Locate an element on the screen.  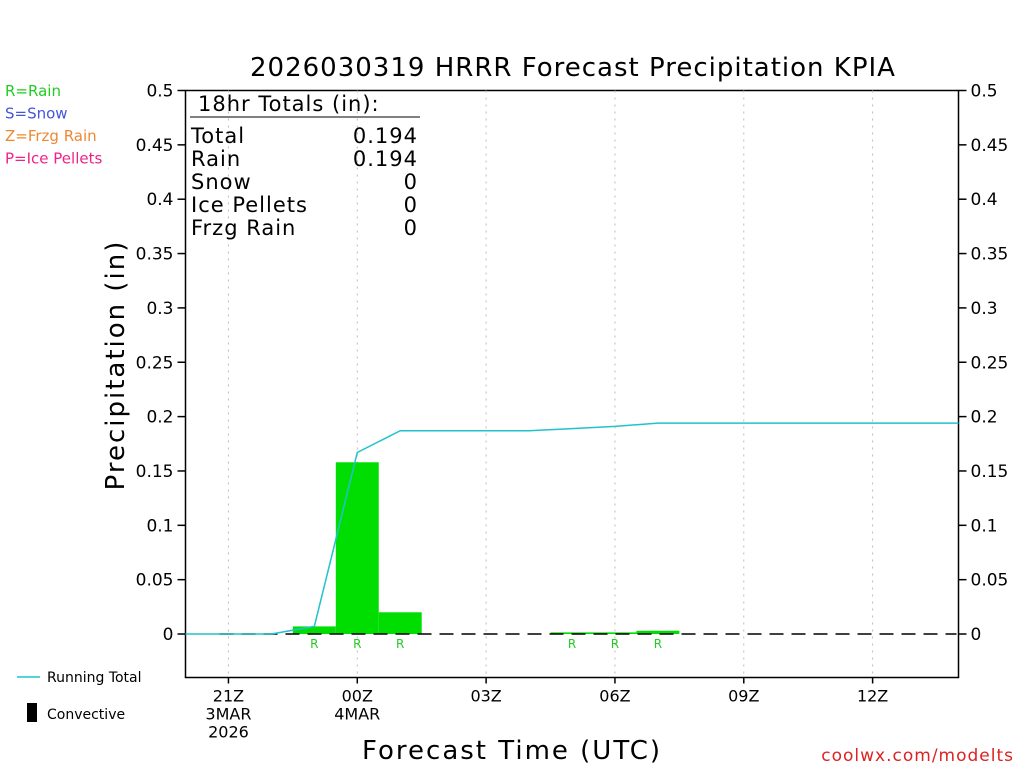
y-tick-label-right: 0.05 is located at coordinates (990, 581).